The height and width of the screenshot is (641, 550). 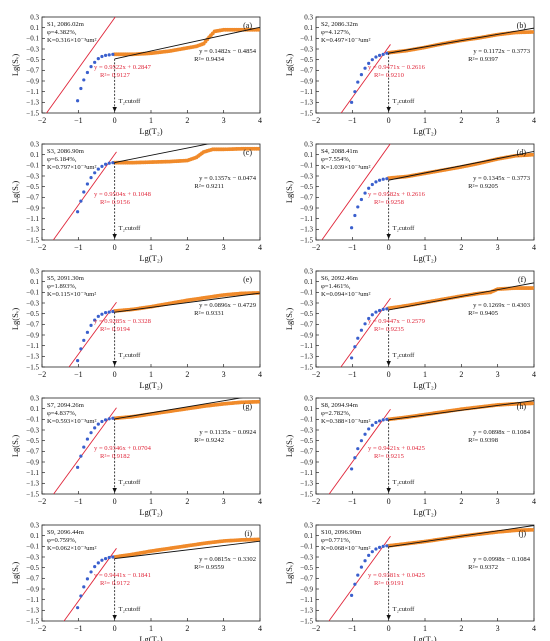 I want to click on small-pore-equation: y = 0.9346x + 0.0704, so click(x=123, y=448).